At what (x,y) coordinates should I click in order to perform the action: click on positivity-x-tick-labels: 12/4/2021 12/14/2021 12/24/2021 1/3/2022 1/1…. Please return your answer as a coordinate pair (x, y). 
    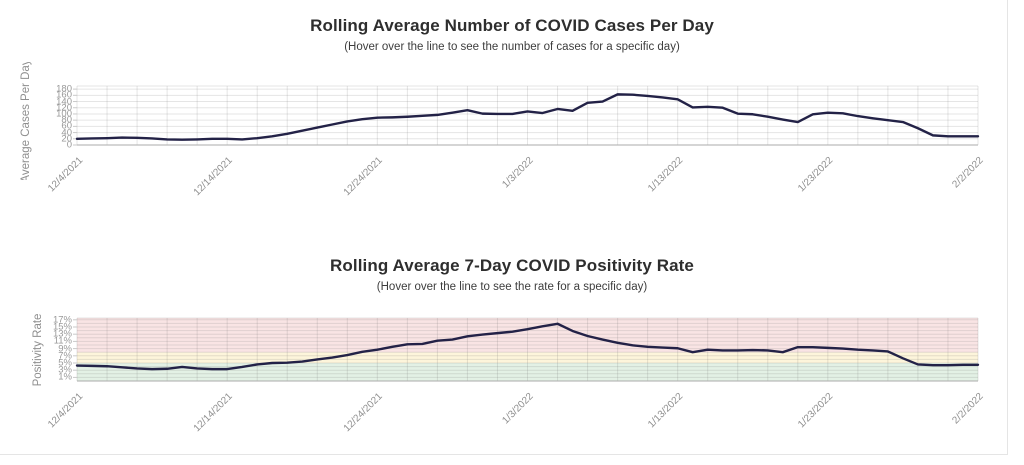
    Looking at the image, I should click on (516, 412).